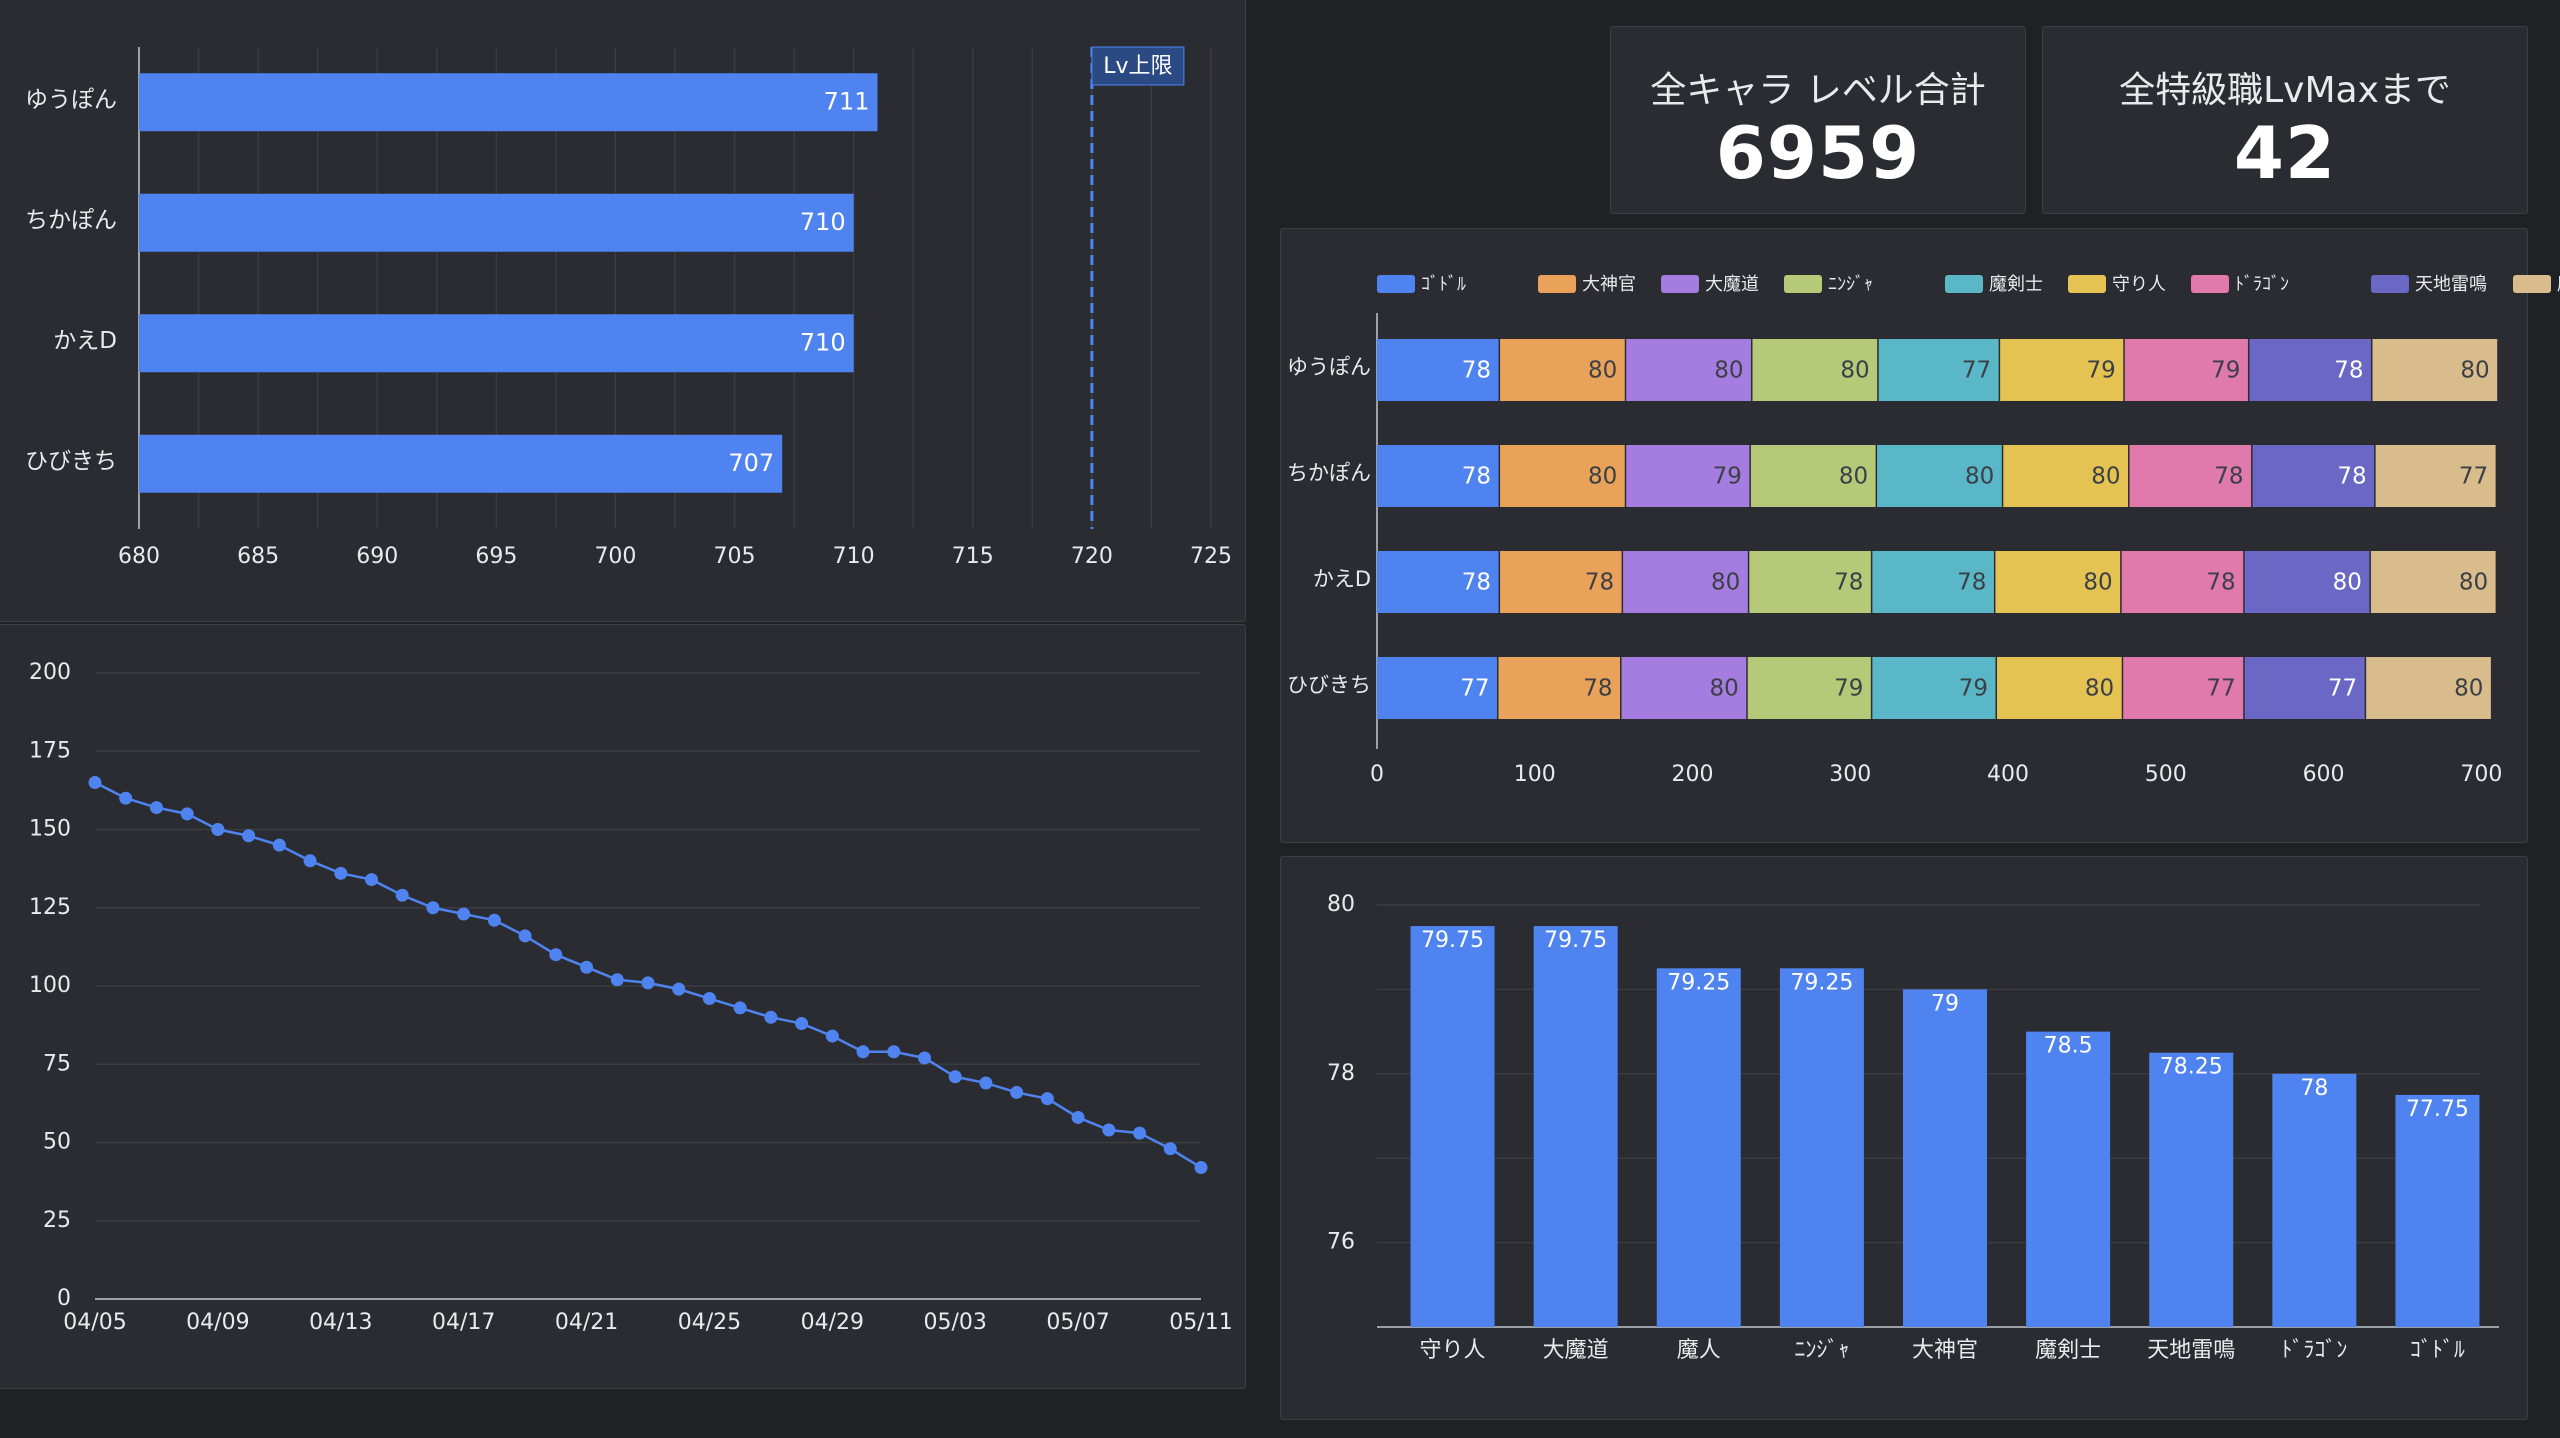 The image size is (2560, 1438). I want to click on x-tick-label: 710, so click(854, 556).